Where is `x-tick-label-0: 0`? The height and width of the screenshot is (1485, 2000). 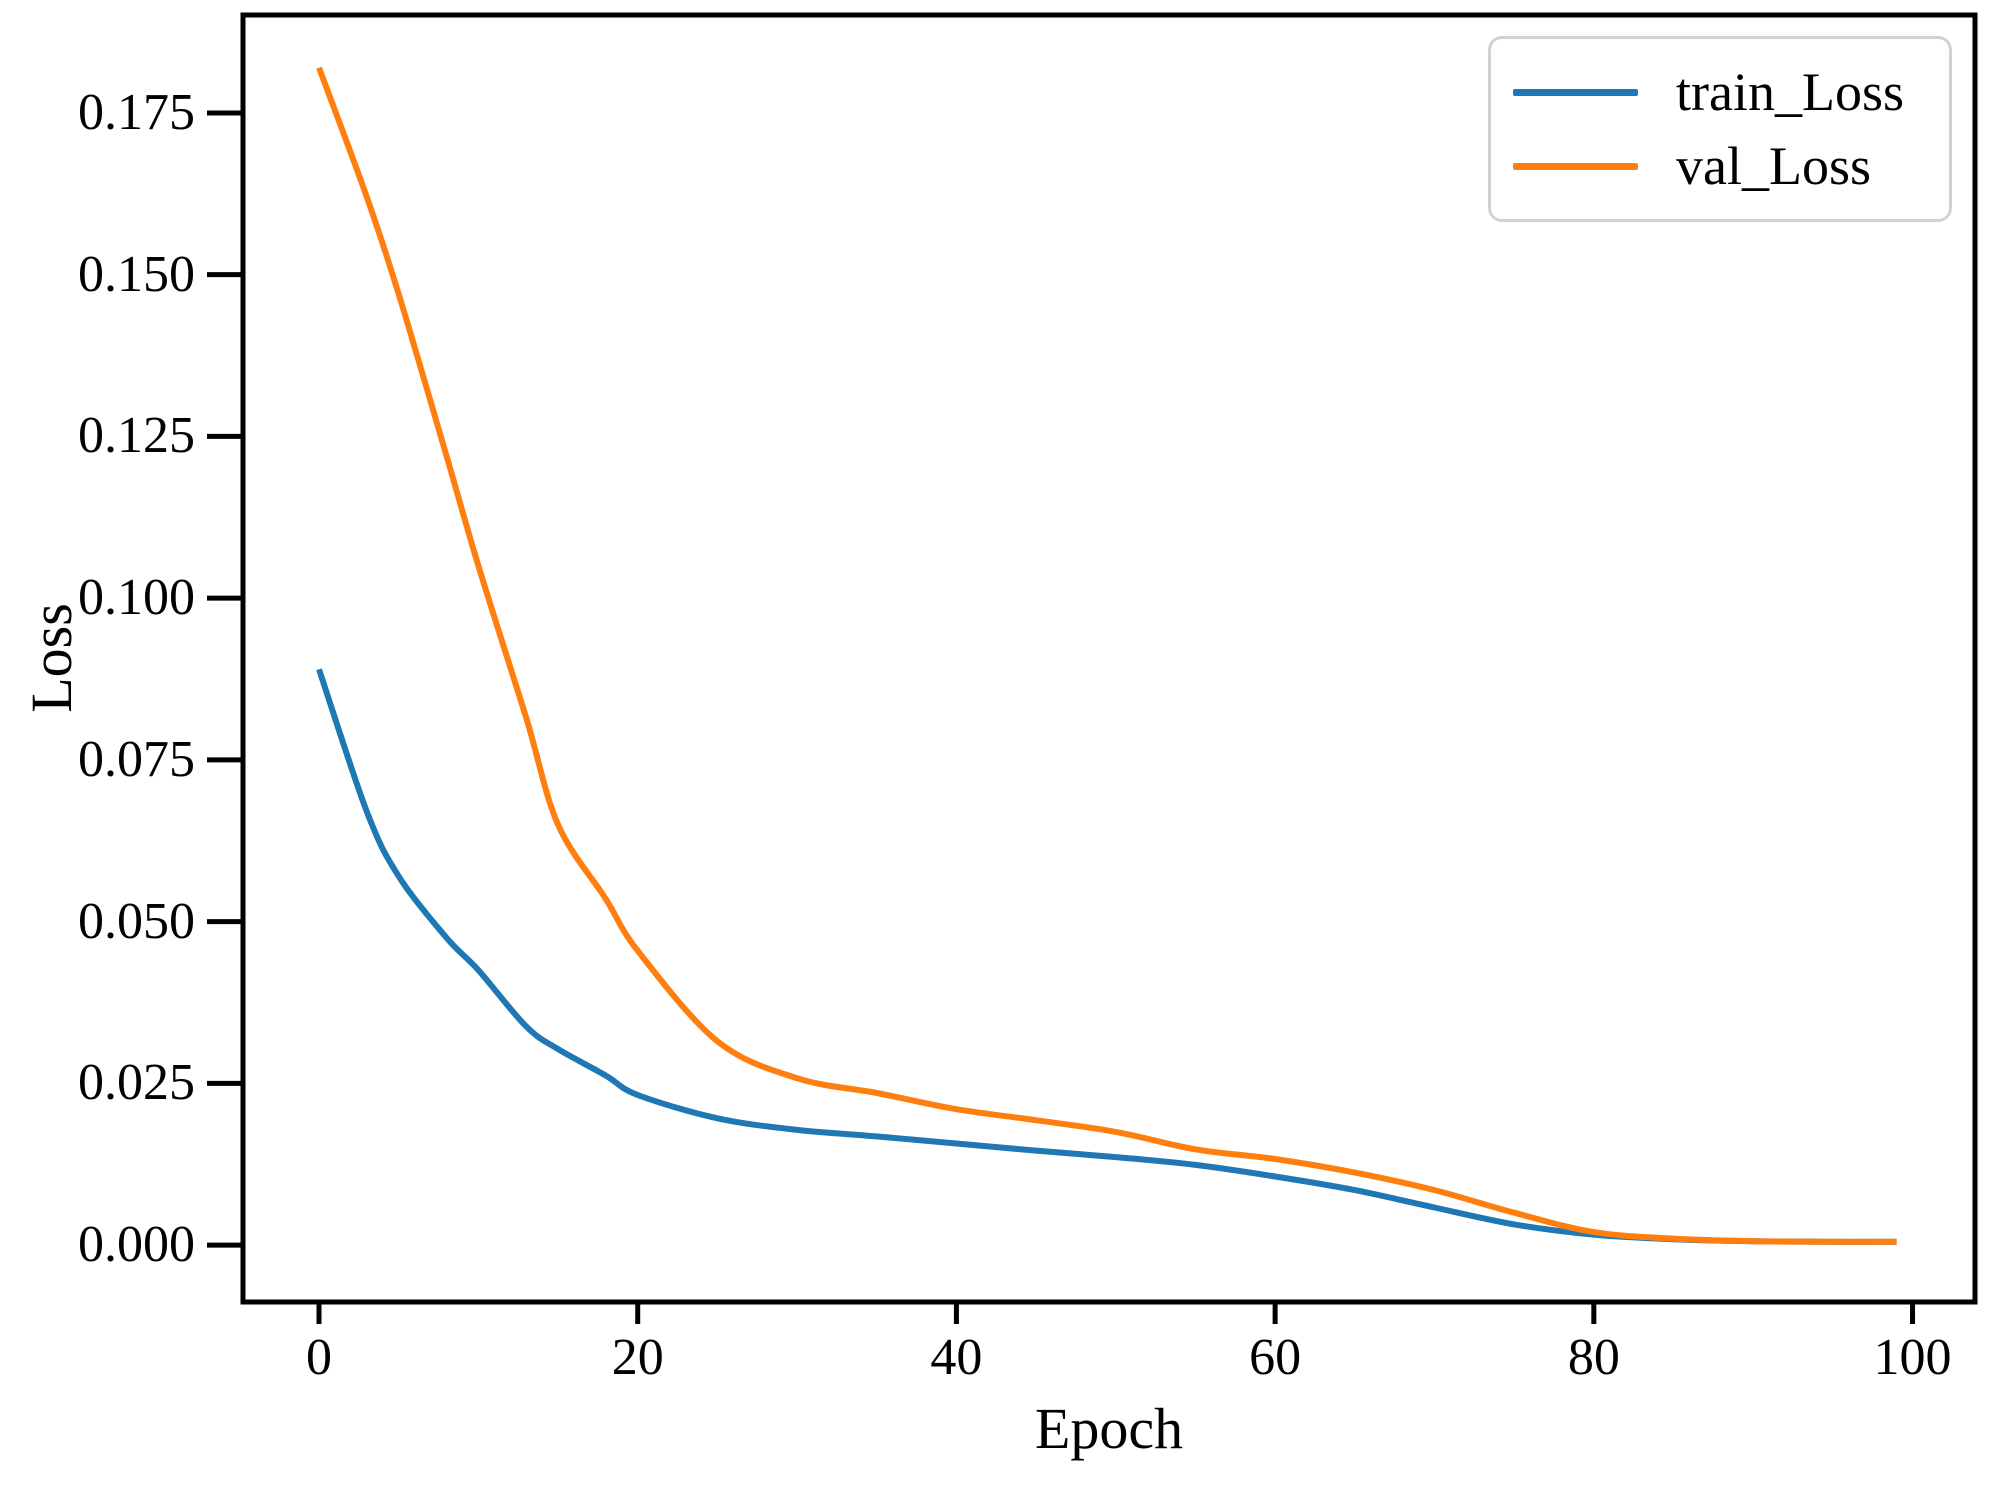
x-tick-label-0: 0 is located at coordinates (319, 1357).